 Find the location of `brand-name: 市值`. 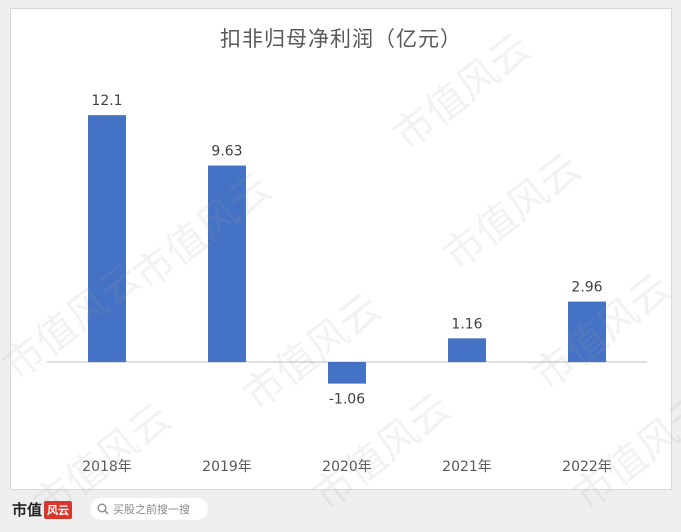

brand-name: 市值 is located at coordinates (27, 510).